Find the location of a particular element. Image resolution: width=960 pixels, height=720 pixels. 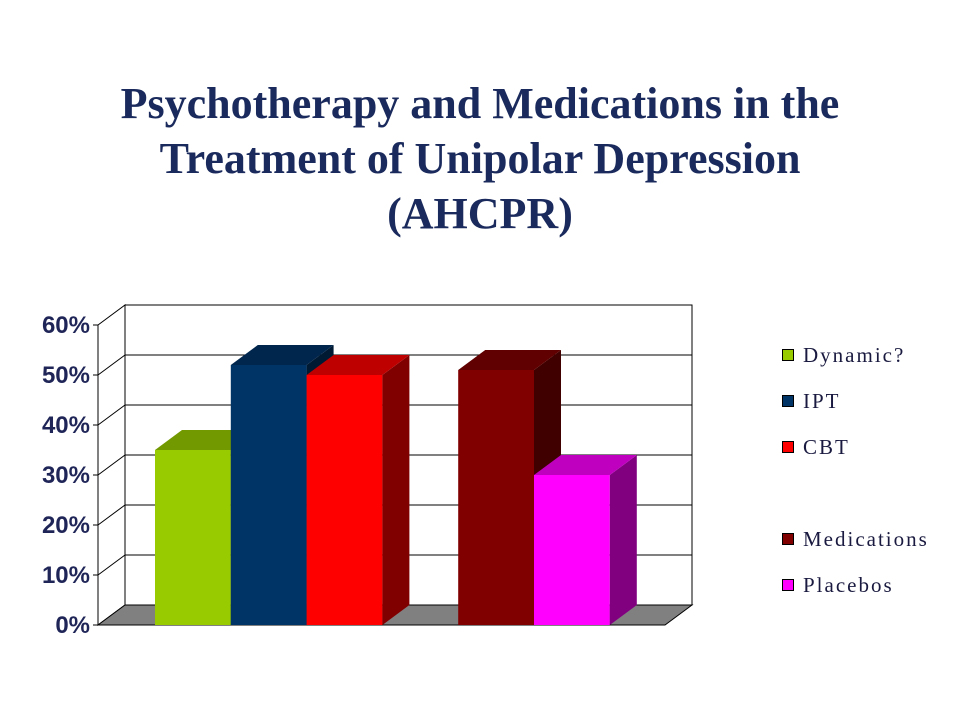

bar-cbt is located at coordinates (358, 490).